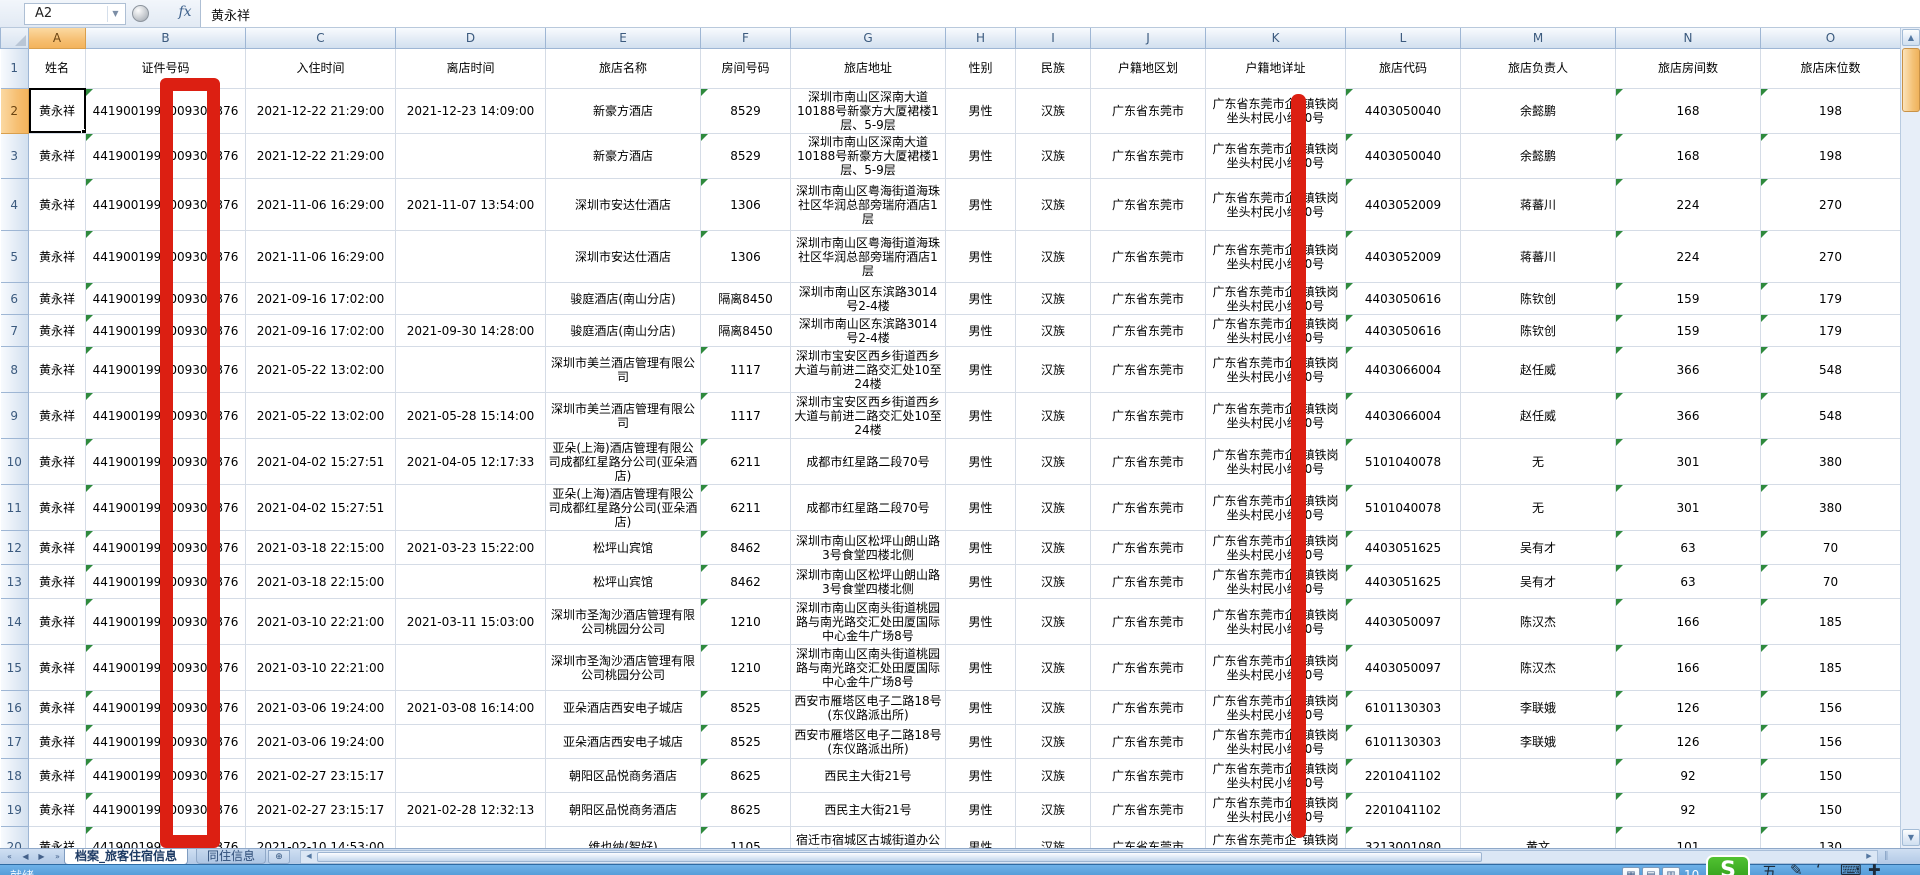 This screenshot has width=1920, height=875. Describe the element at coordinates (745, 38) in the screenshot. I see `column-header-F: F` at that location.